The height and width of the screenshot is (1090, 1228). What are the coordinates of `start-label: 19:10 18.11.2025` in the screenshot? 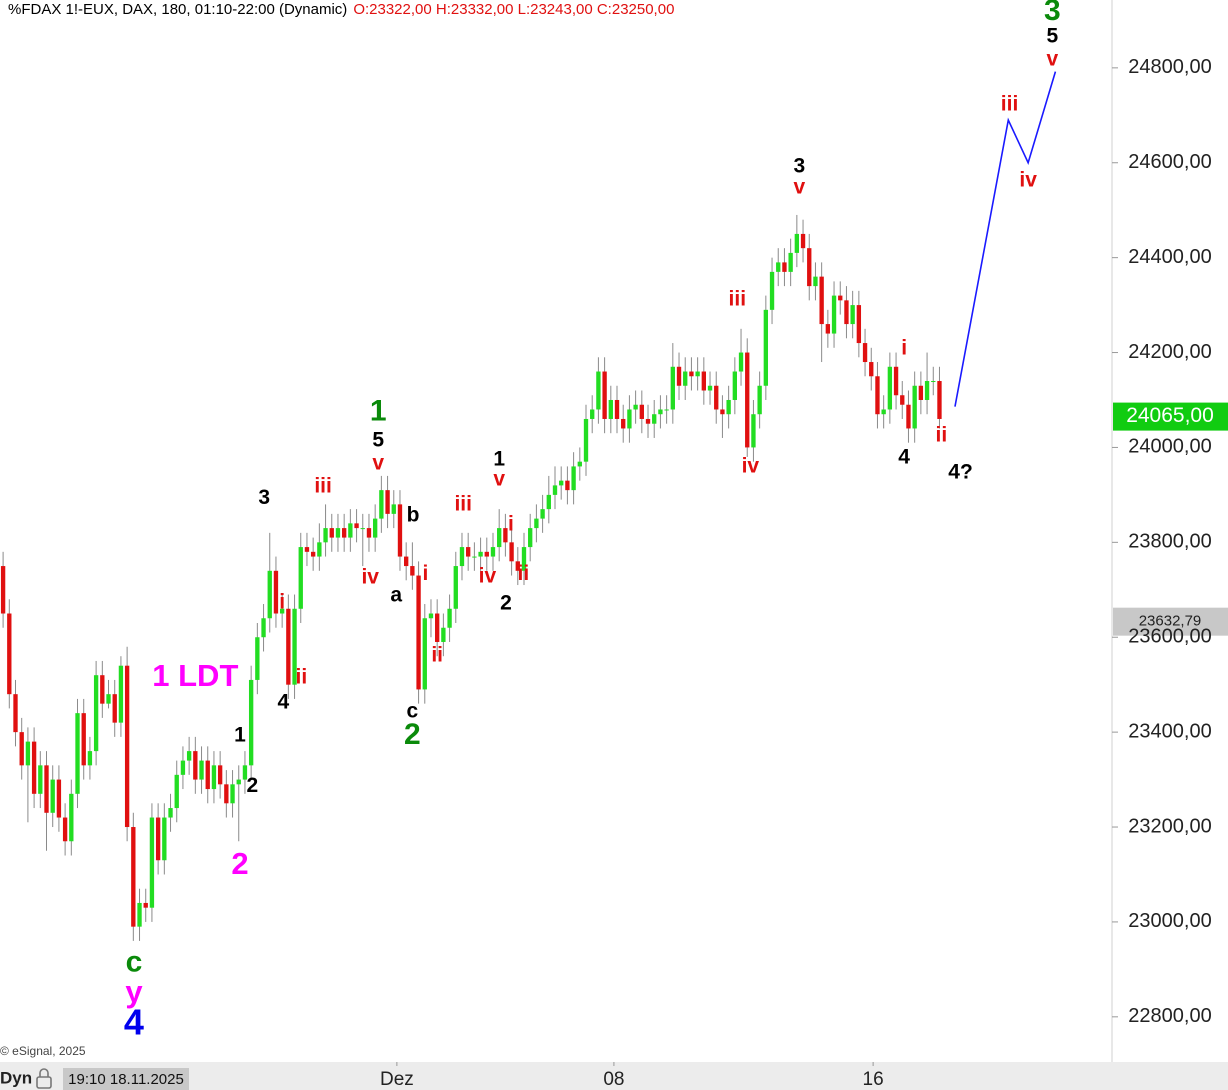 It's located at (126, 1079).